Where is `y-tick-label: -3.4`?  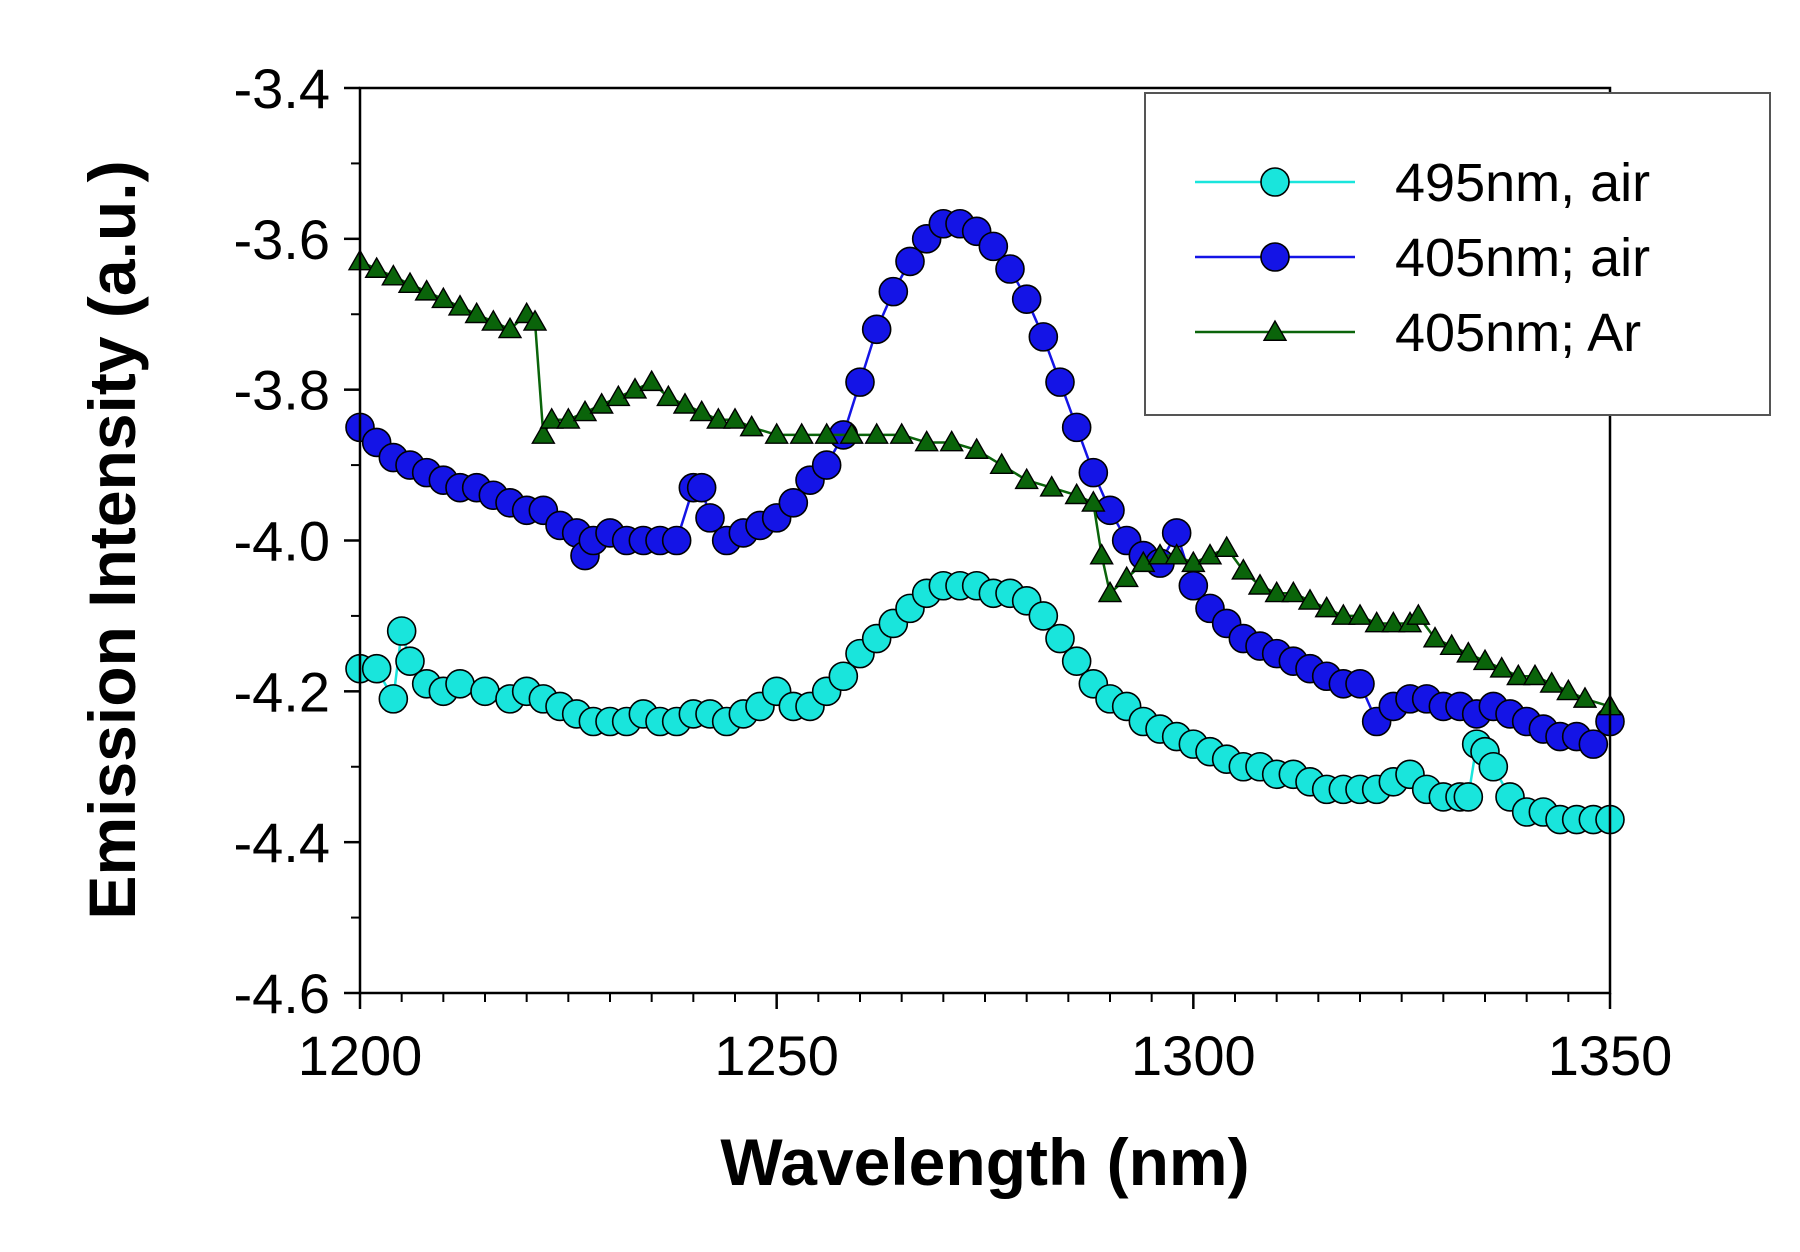 y-tick-label: -3.4 is located at coordinates (282, 88).